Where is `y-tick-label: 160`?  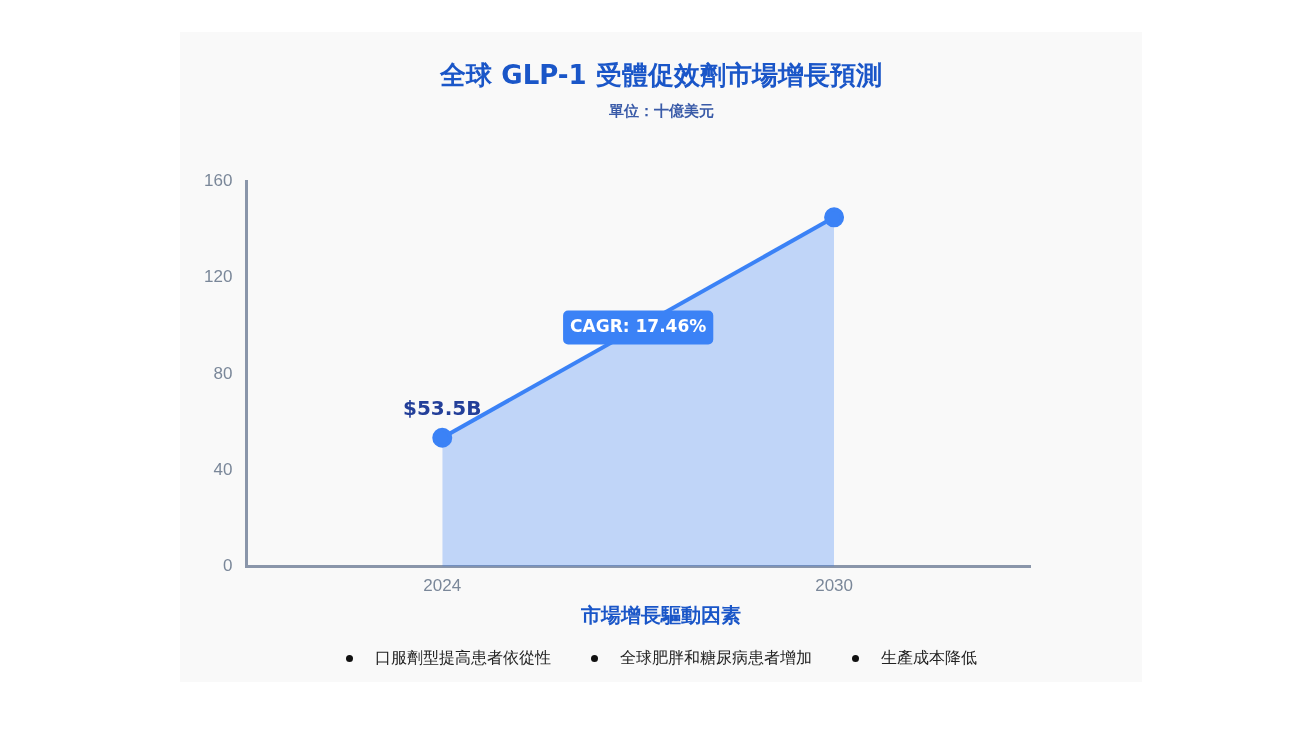 y-tick-label: 160 is located at coordinates (218, 180).